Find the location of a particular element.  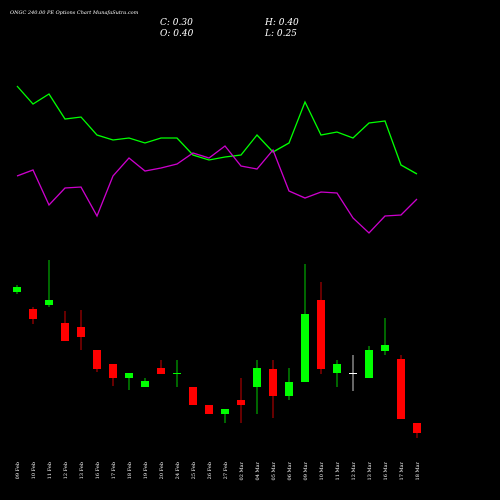

x-tick-label: 06 Mar is located at coordinates (290, 470).